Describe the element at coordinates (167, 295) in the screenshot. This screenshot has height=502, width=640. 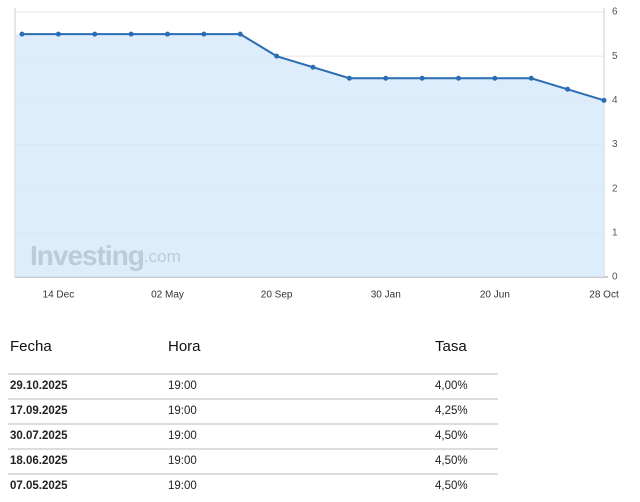
I see `x-tick-label: 02 May` at that location.